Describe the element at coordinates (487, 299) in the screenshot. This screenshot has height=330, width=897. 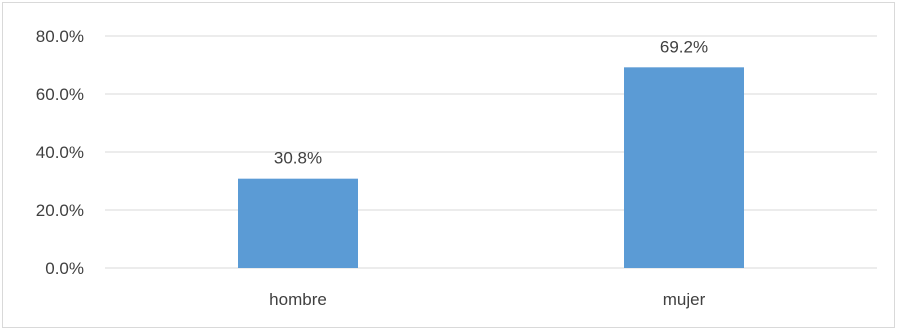
I see `x-axis-categories: hombre mujer` at that location.